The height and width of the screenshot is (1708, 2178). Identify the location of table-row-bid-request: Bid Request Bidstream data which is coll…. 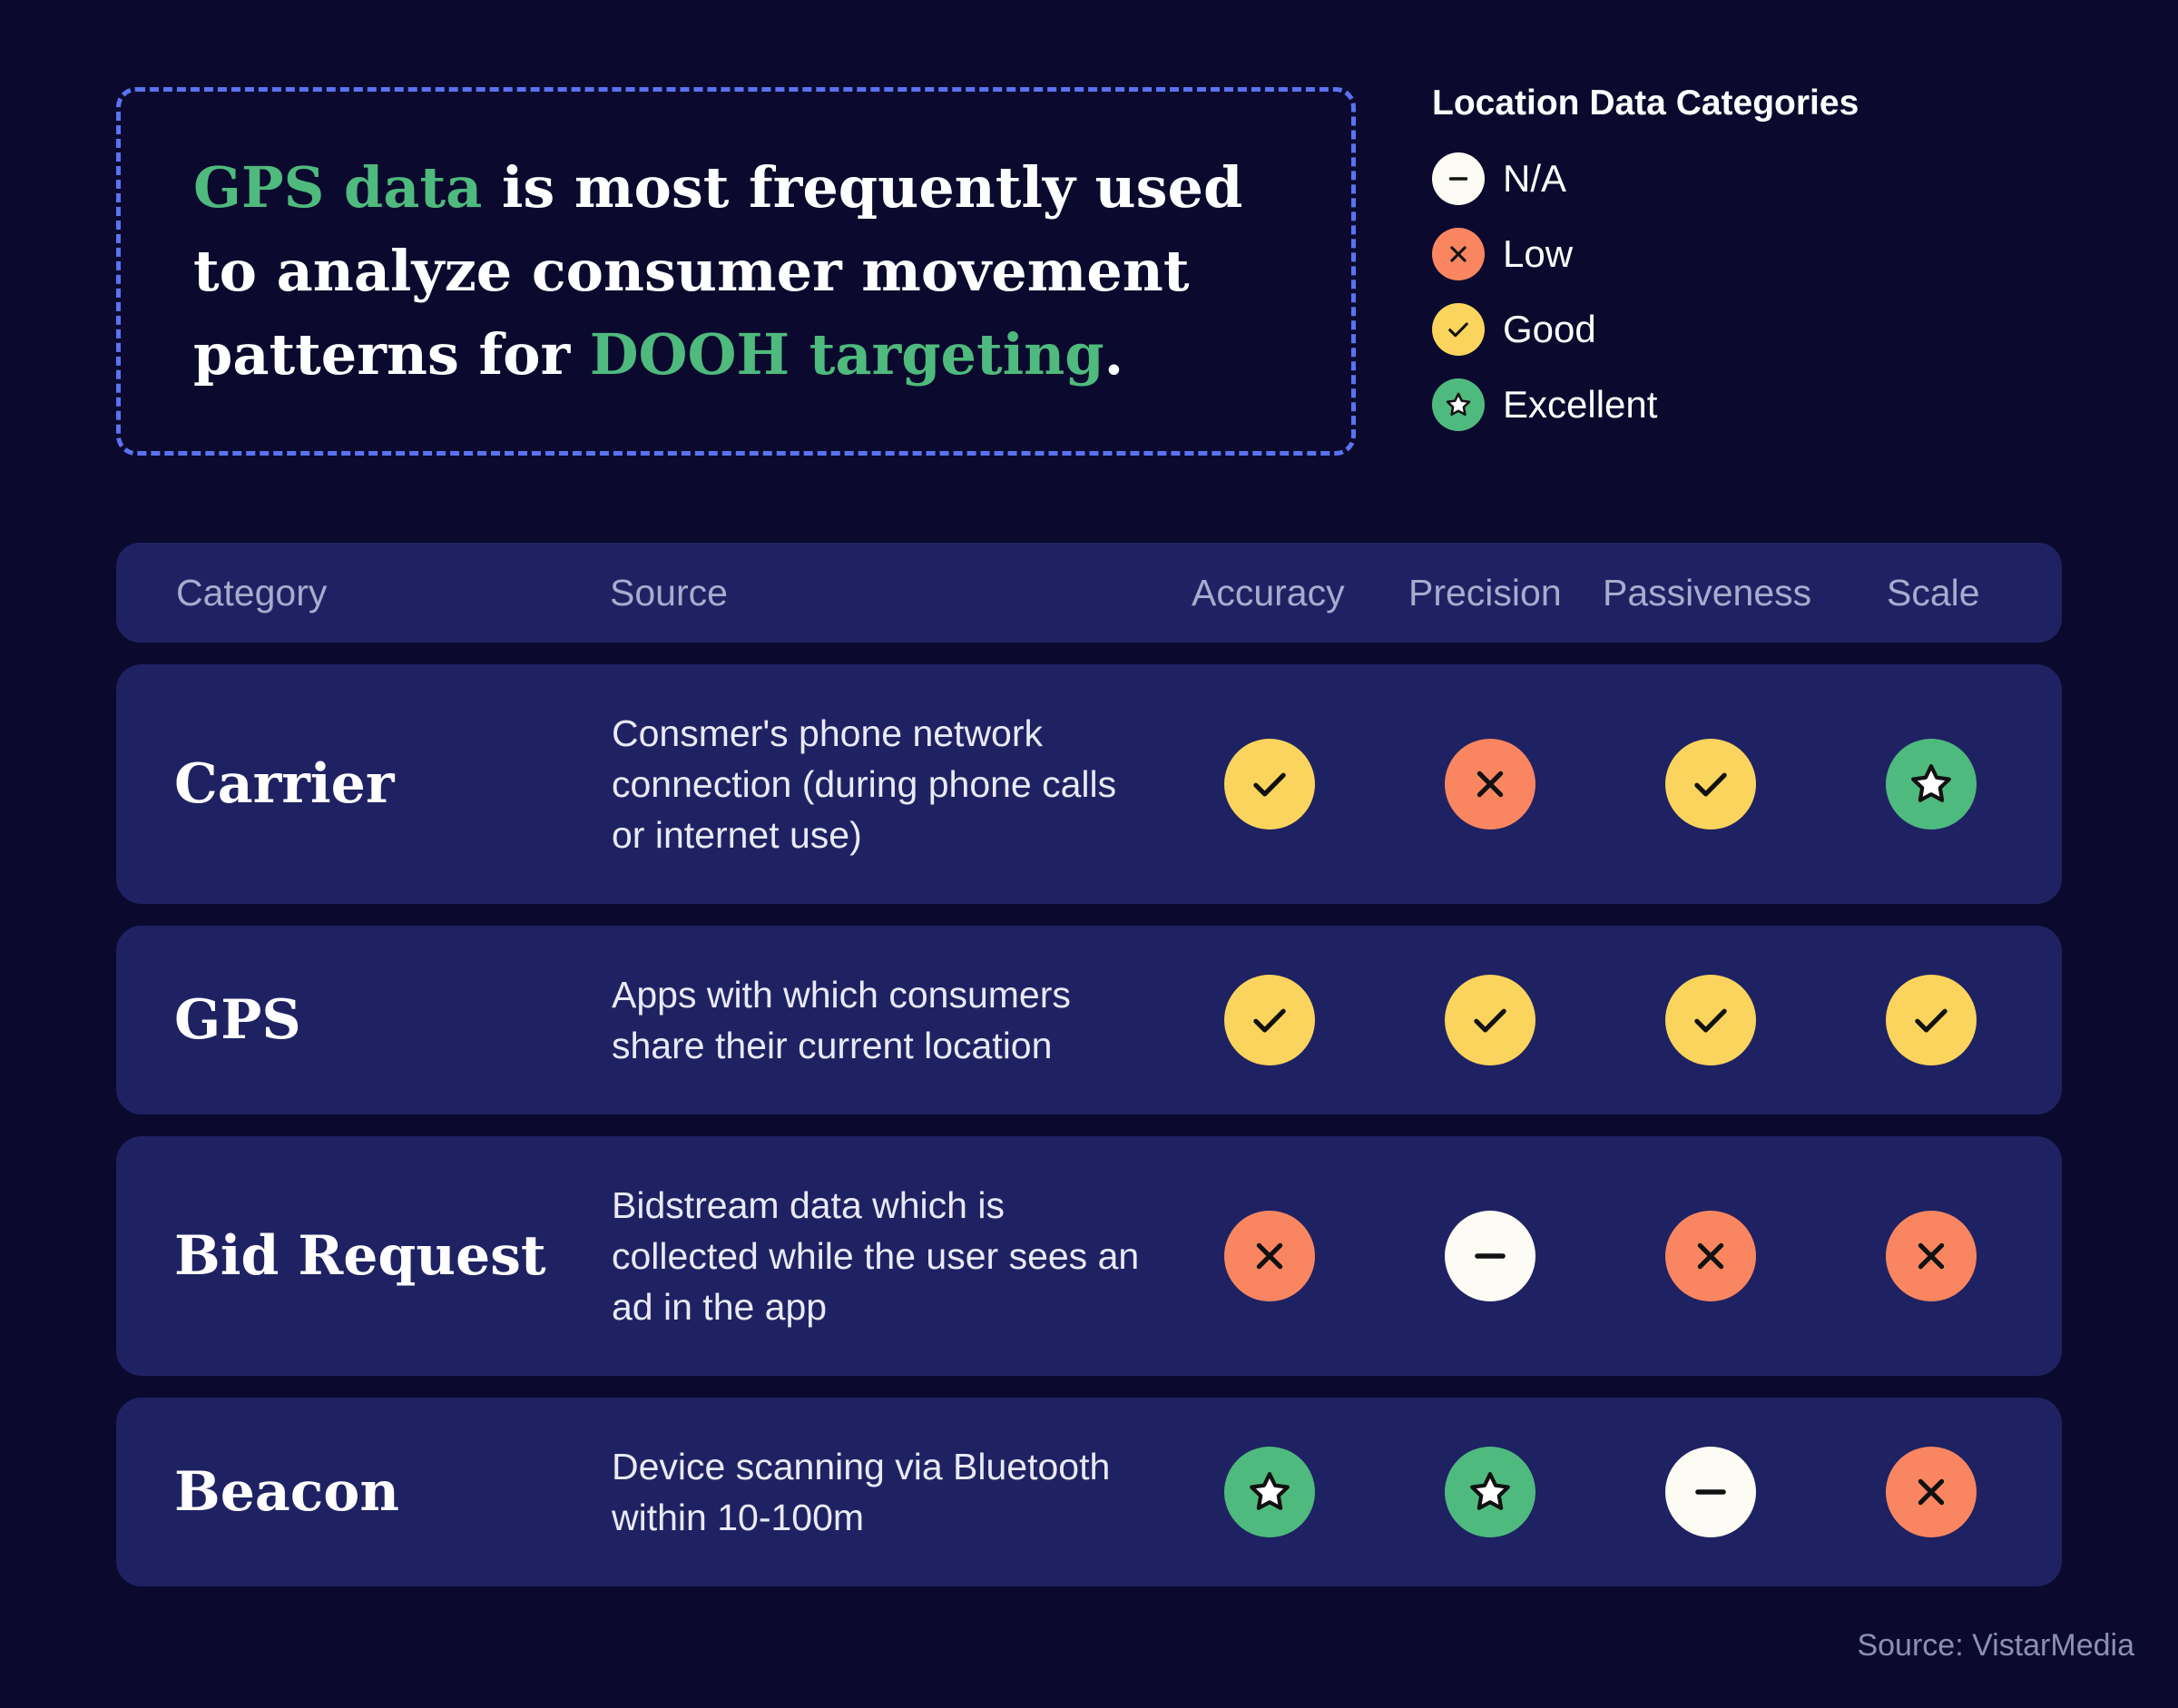
(1089, 1256).